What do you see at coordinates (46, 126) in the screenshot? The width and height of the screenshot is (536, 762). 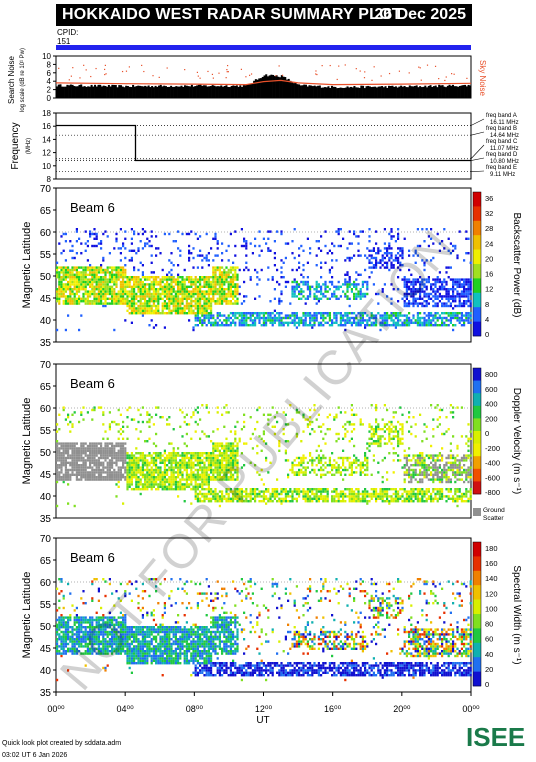 I see `frequency-tick-label: 16` at bounding box center [46, 126].